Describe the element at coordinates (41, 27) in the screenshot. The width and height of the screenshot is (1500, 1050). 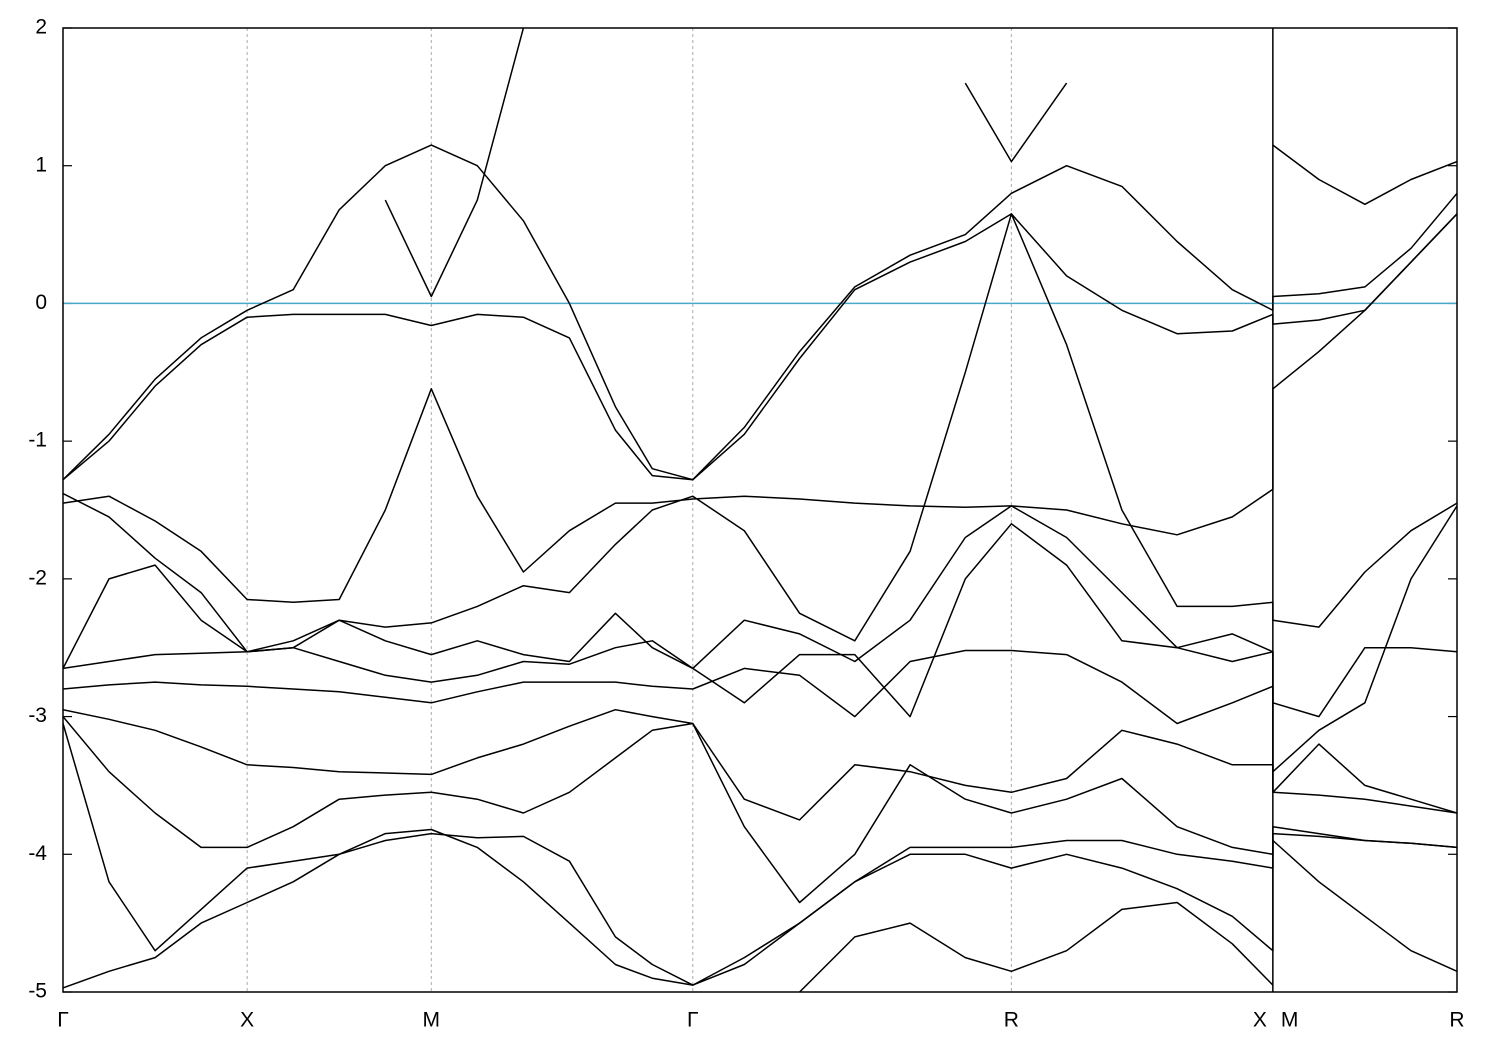
I see `y-tick-label: 2` at that location.